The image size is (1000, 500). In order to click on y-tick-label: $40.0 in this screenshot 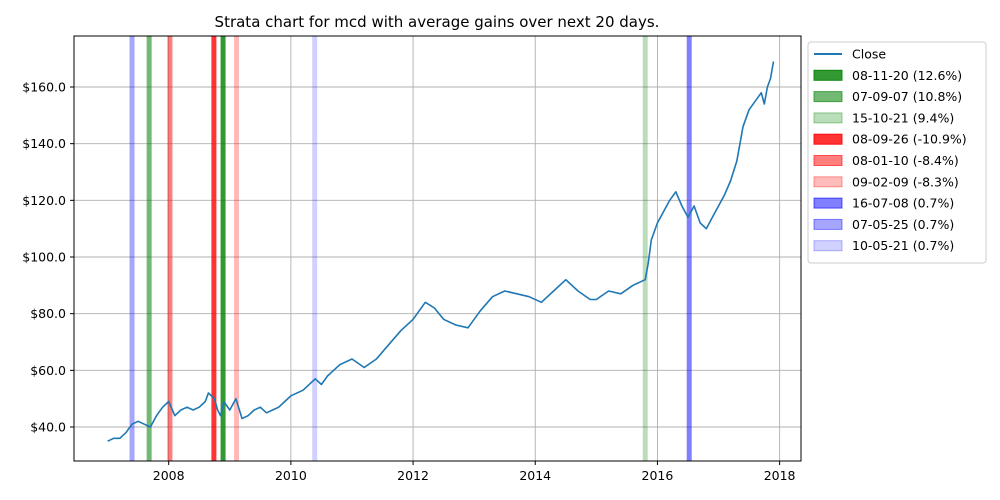, I will do `click(48, 427)`.